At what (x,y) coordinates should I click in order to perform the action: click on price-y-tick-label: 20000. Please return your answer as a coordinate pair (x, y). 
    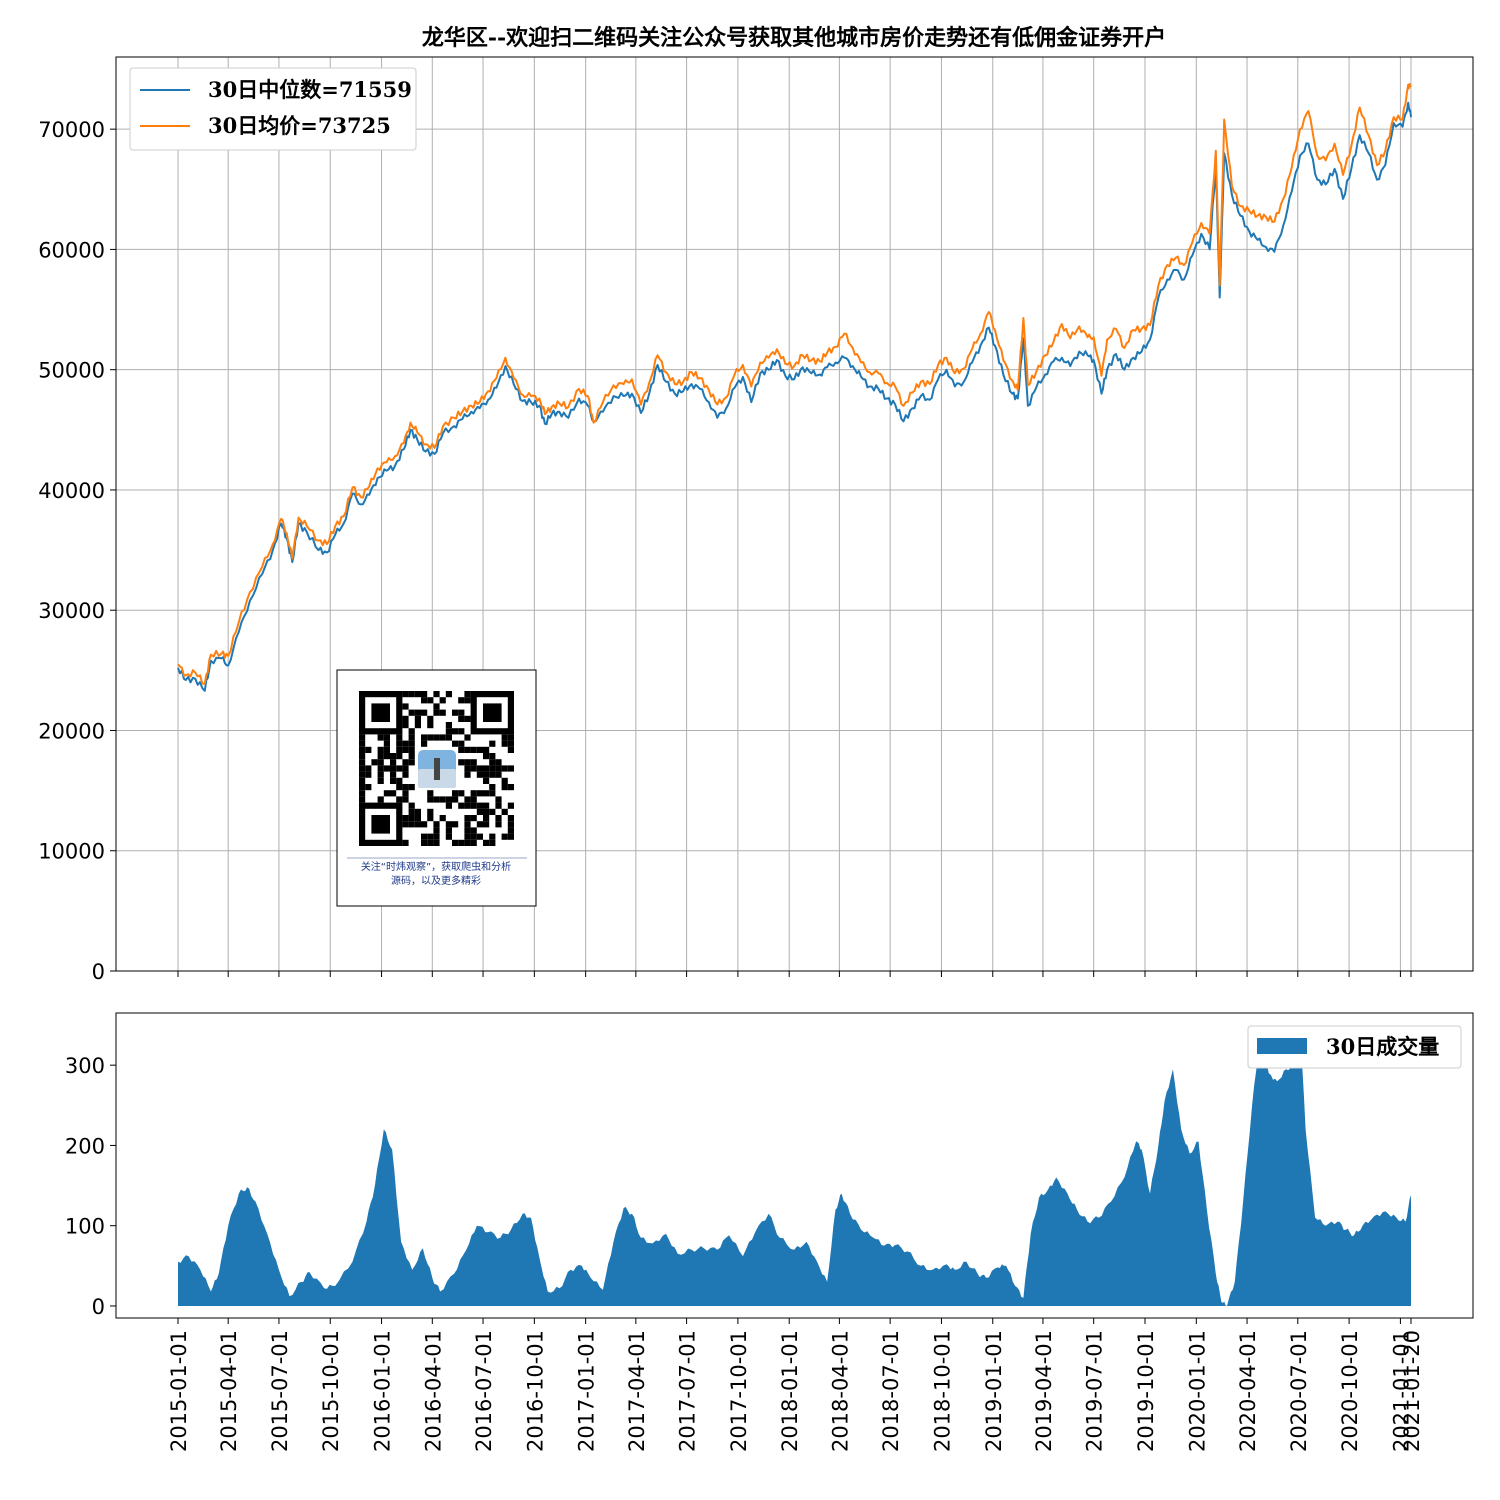
    Looking at the image, I should click on (71, 731).